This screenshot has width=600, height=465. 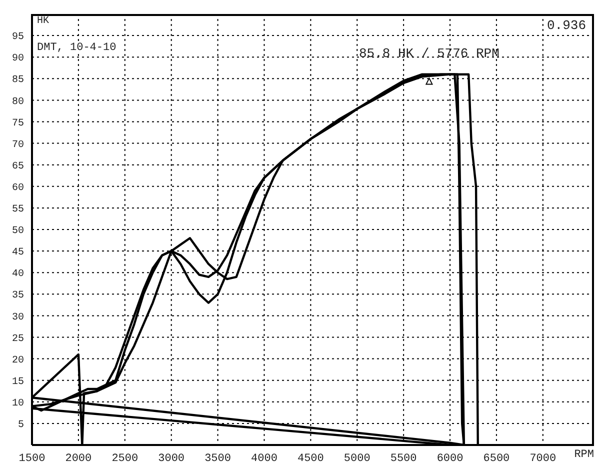 I want to click on x-tick-label: 4500, so click(x=310, y=458).